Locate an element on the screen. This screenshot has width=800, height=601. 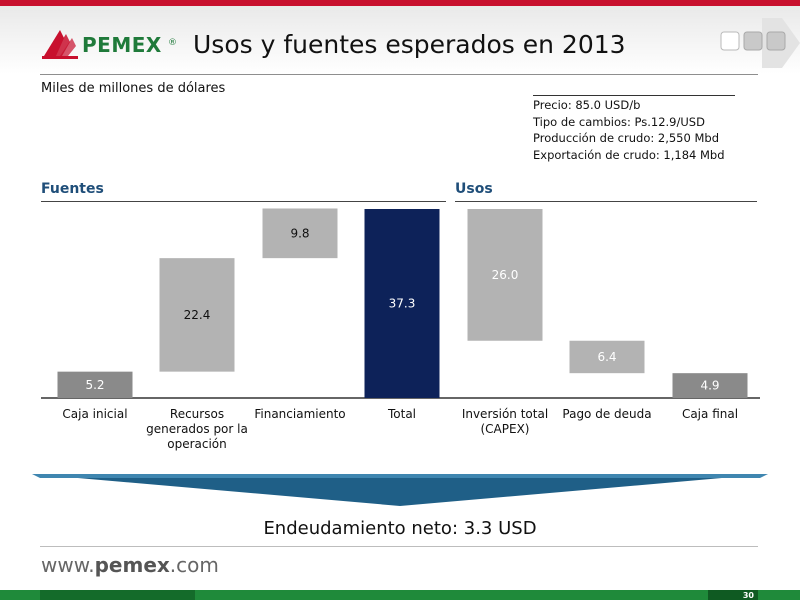
net-debt-text: Endeudamiento neto: 3.3 USD is located at coordinates (400, 528).